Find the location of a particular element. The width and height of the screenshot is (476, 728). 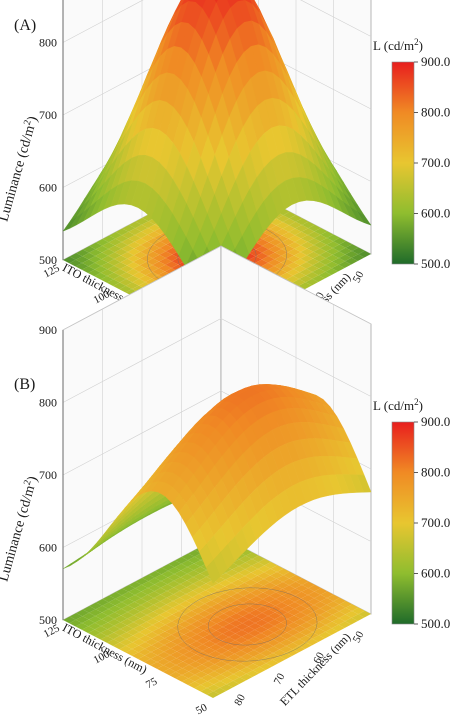

panel-label: (B) is located at coordinates (24, 384).